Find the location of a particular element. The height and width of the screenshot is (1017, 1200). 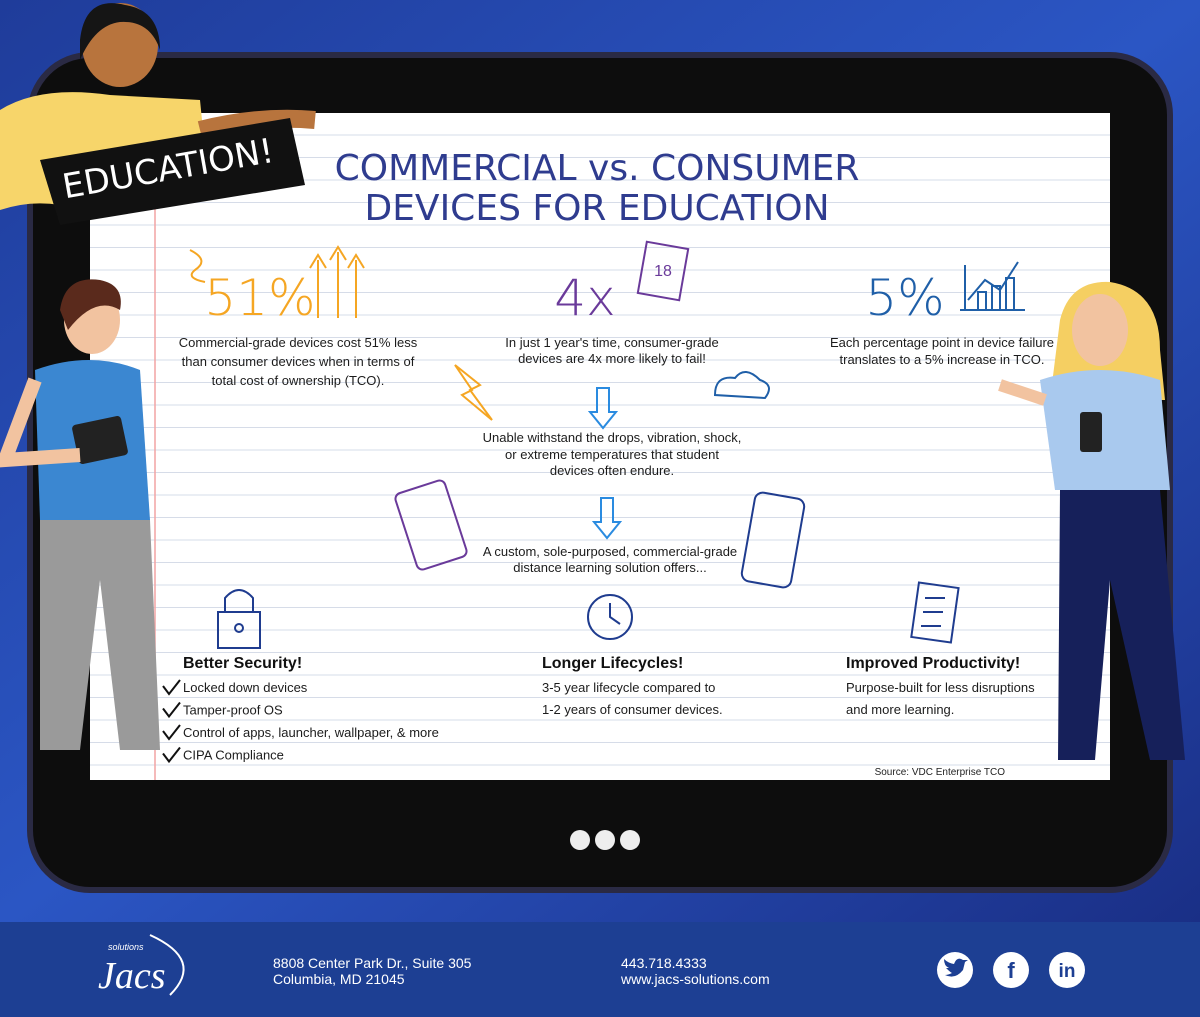

phone-icon is located at coordinates (773, 540).